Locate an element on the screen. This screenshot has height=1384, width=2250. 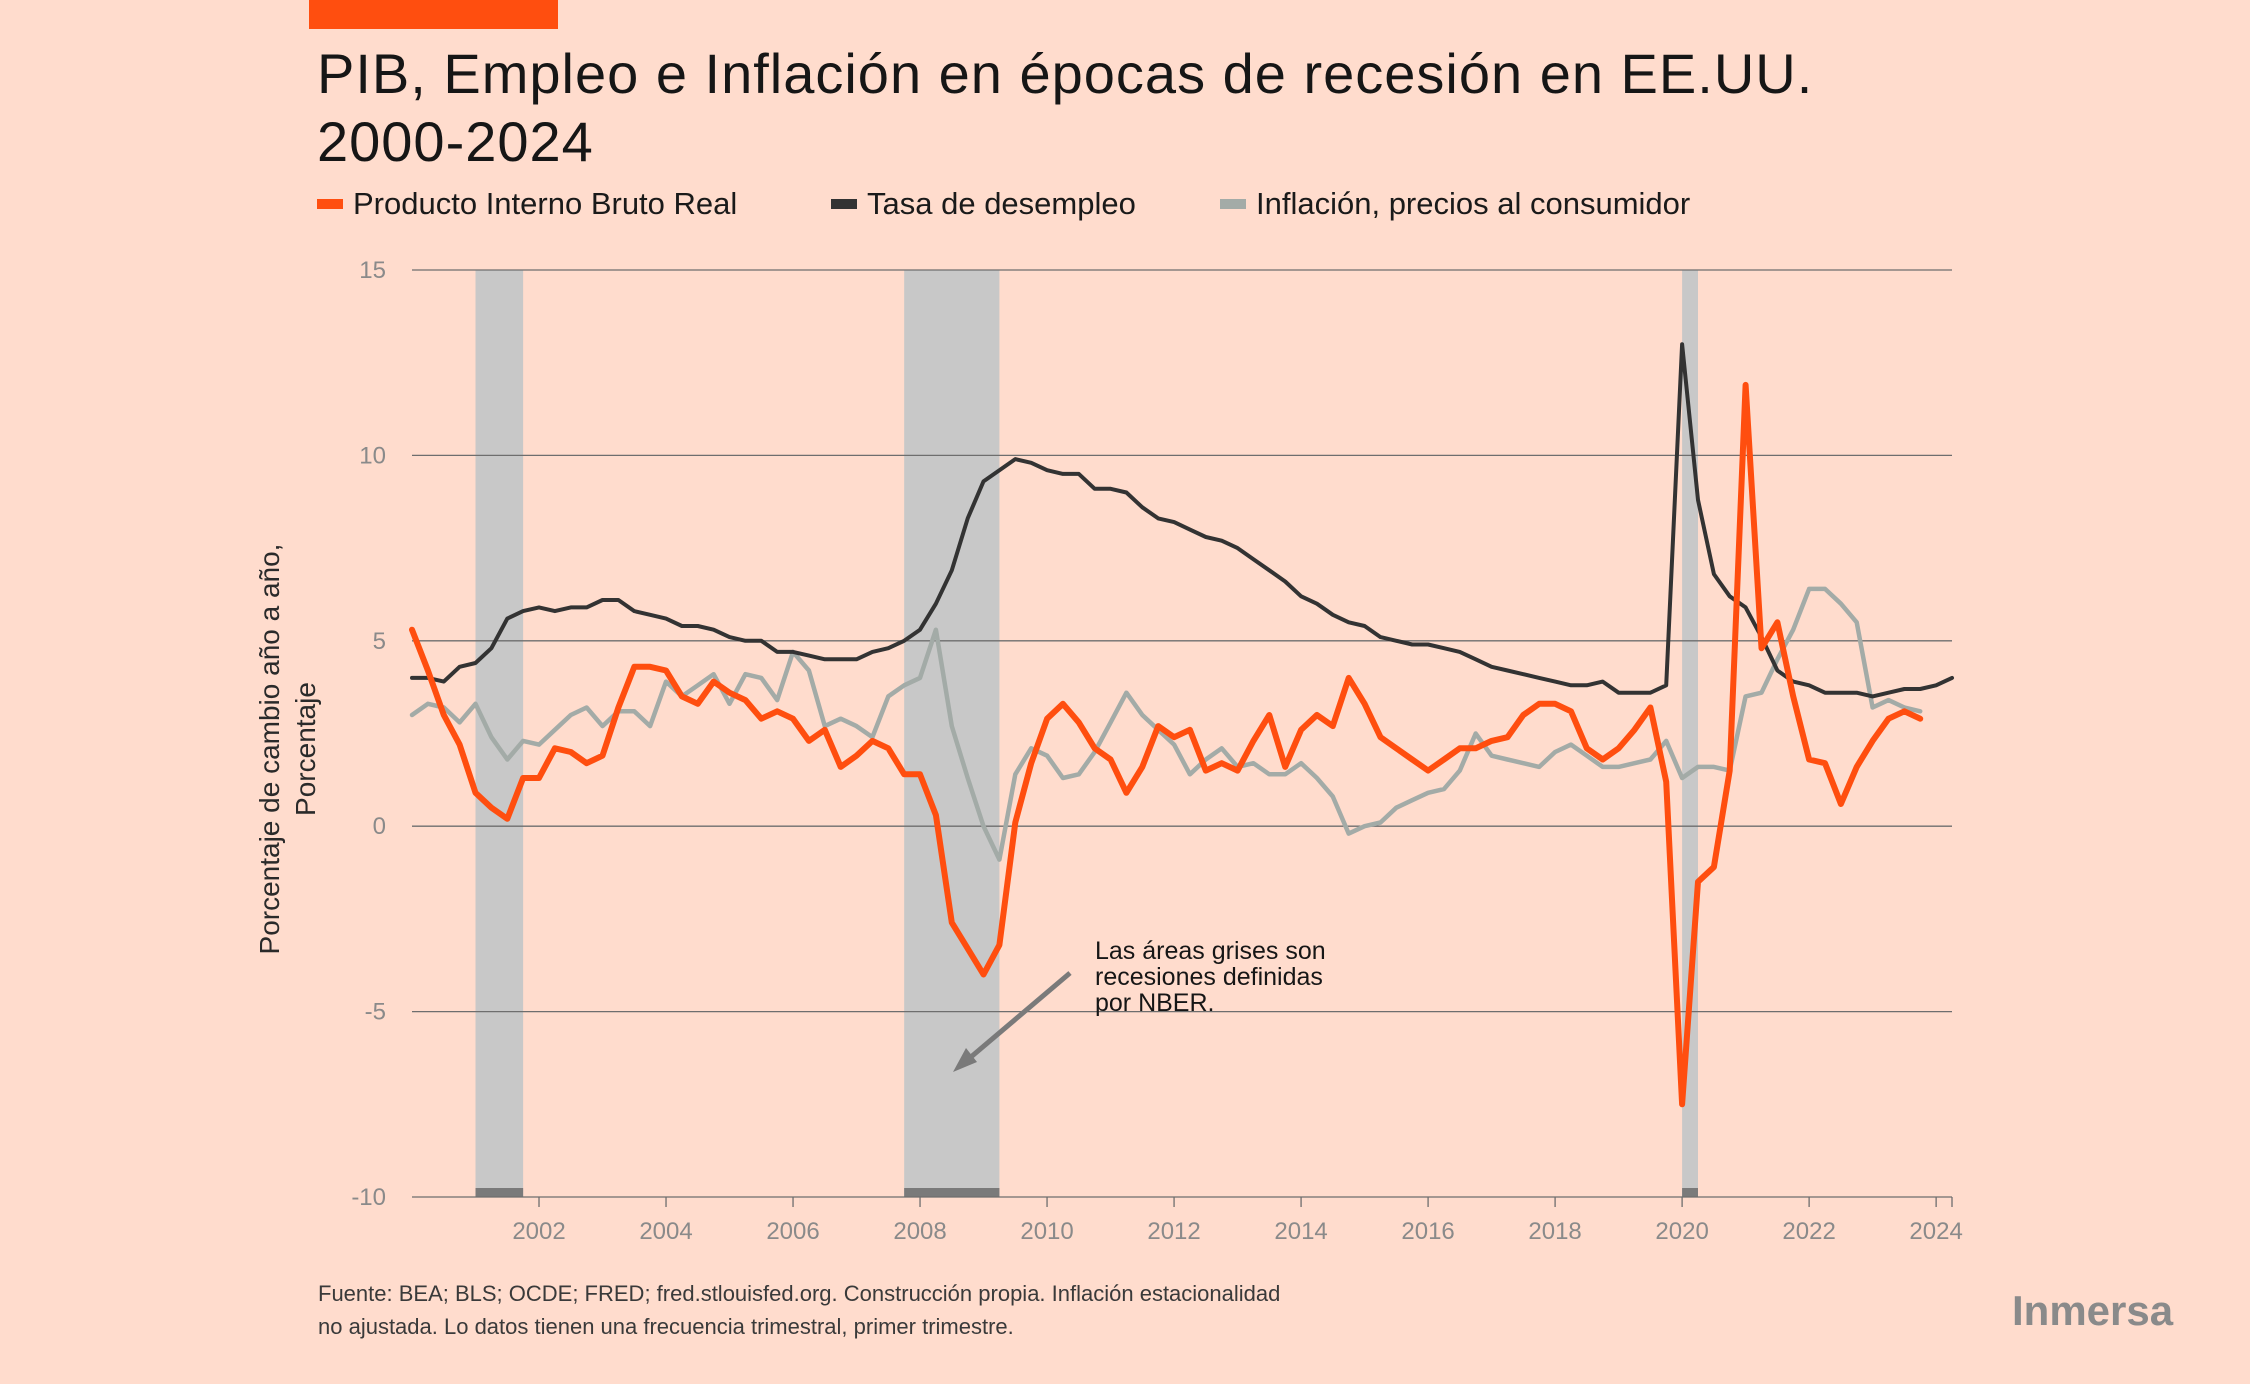
x-tick-label: 2006 is located at coordinates (792, 1231).